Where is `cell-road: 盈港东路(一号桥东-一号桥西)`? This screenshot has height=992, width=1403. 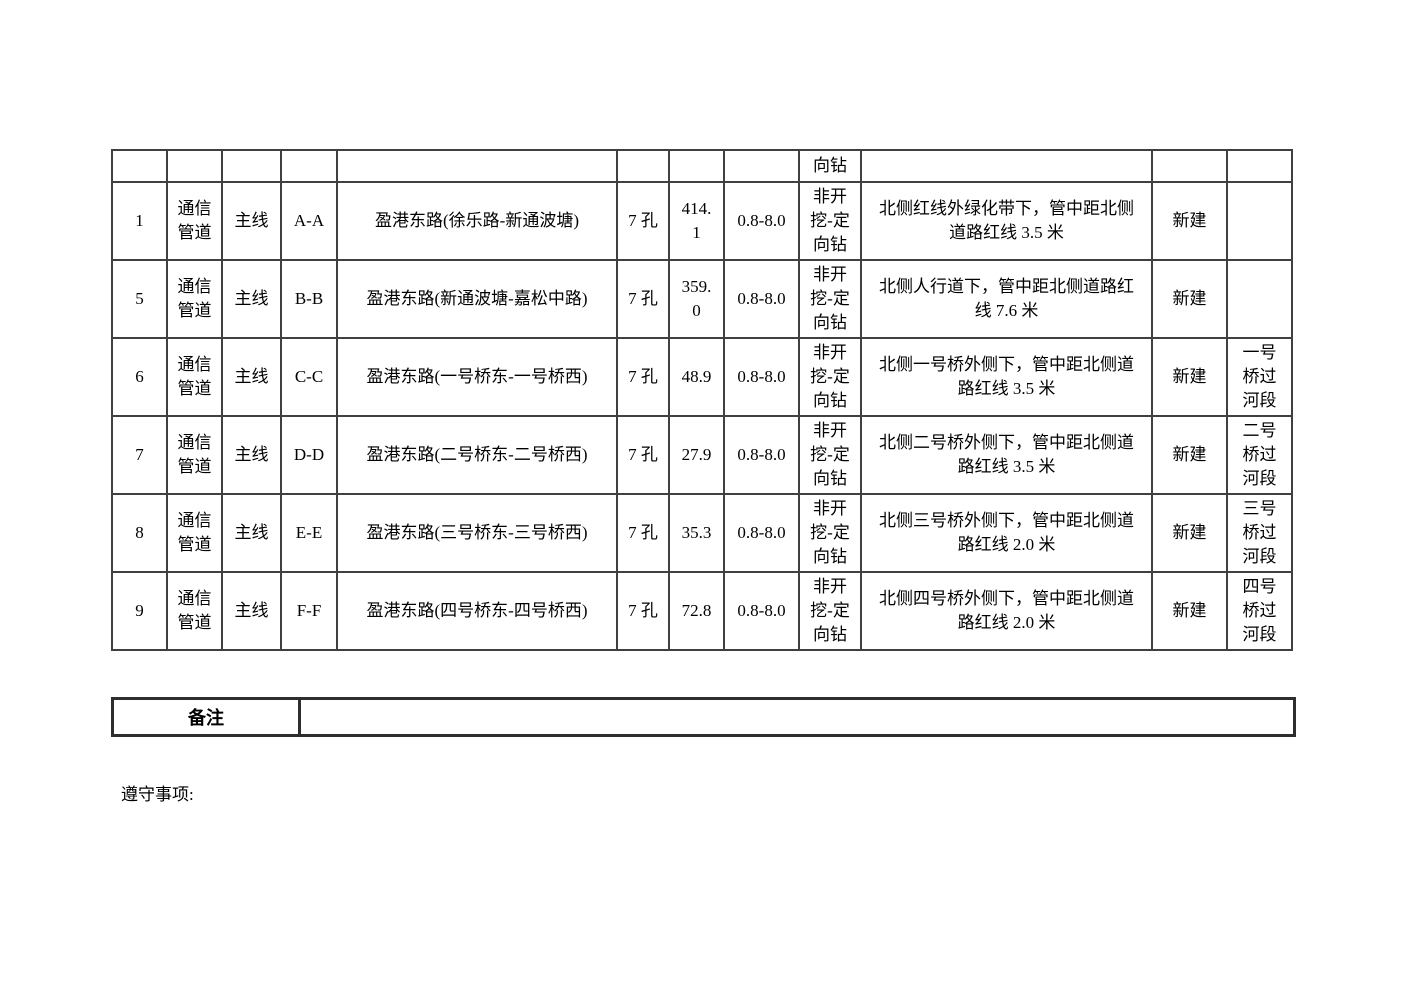
cell-road: 盈港东路(一号桥东-一号桥西) is located at coordinates (477, 377).